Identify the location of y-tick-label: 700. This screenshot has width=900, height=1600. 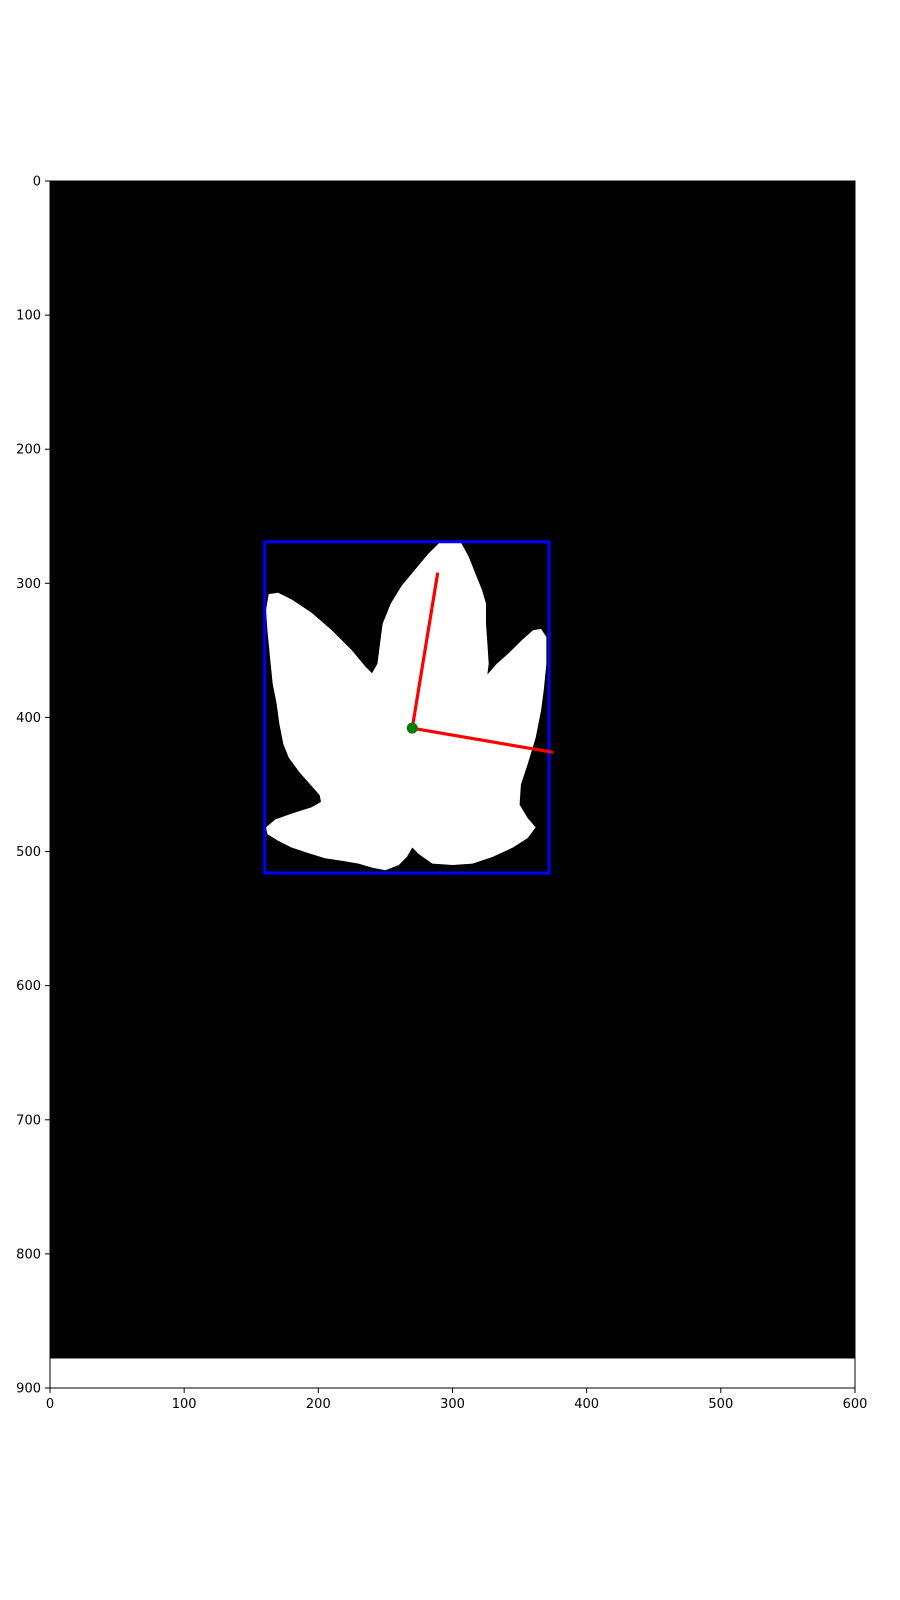
(28, 1120).